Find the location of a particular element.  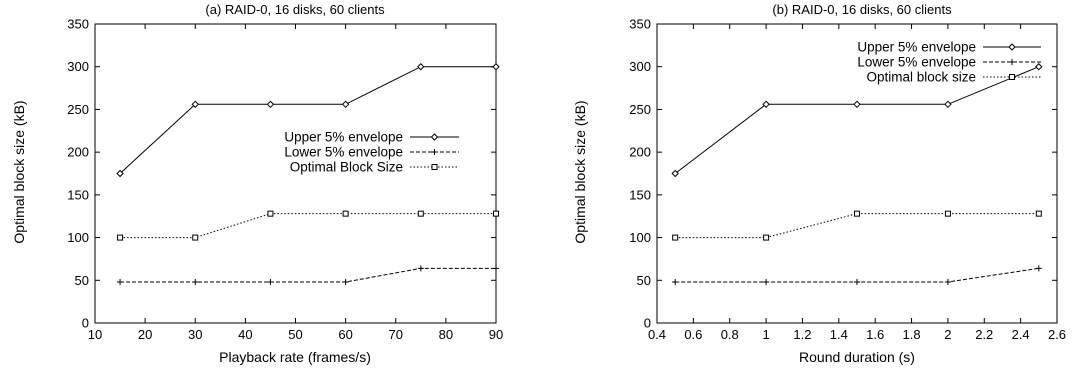

x-tick-label: 1 is located at coordinates (765, 334).